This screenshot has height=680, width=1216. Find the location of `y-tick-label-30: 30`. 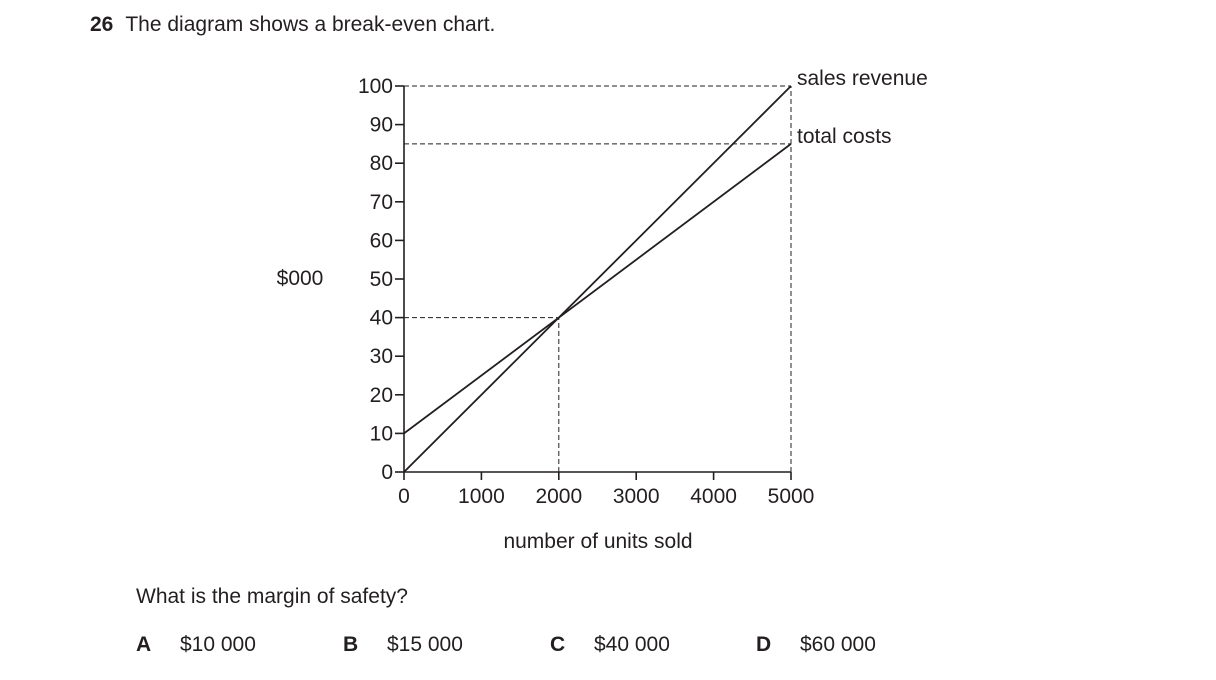

y-tick-label-30: 30 is located at coordinates (381, 356).